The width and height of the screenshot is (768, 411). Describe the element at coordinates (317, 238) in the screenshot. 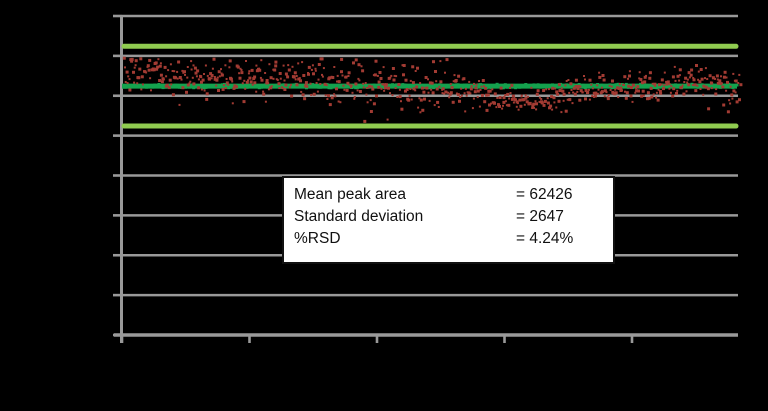

I see `stats-label: %RSD` at that location.